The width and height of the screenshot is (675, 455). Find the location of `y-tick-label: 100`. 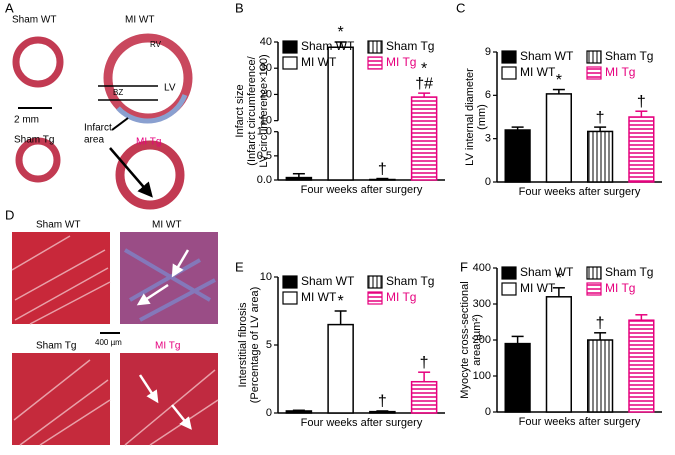

y-tick-label: 100 is located at coordinates (482, 376).